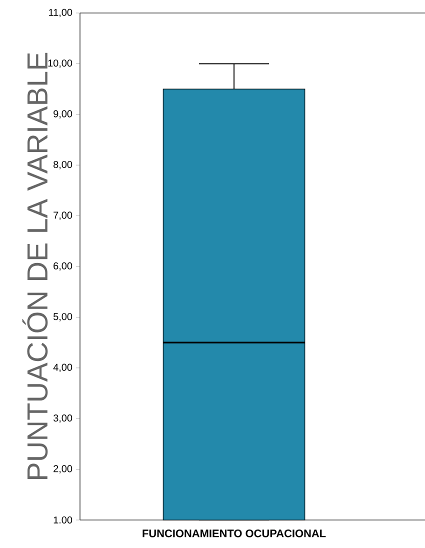 Image resolution: width=425 pixels, height=548 pixels. Describe the element at coordinates (63, 520) in the screenshot. I see `y-tick-label: 1.00` at that location.